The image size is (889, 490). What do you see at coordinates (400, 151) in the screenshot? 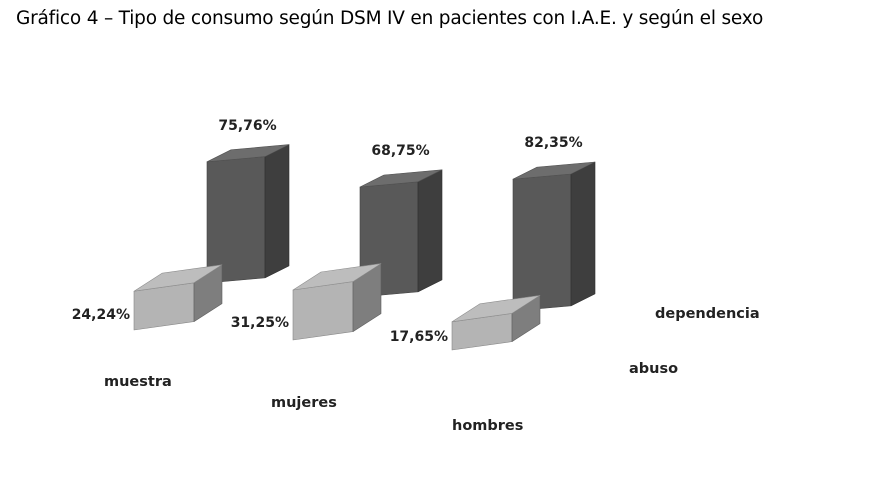
I see `value-label-dependencia-mujeres: 68,75%` at bounding box center [400, 151].